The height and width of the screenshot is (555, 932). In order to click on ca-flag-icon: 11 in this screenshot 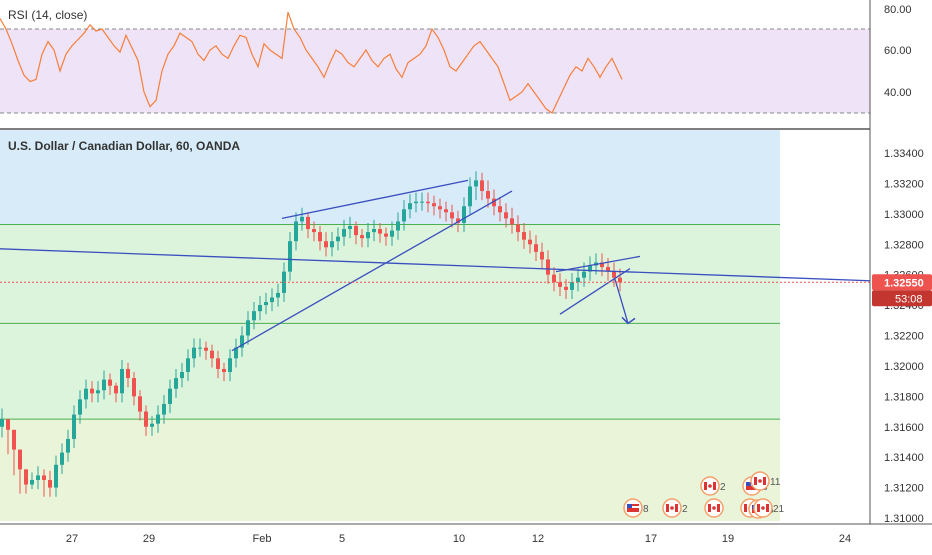, I will do `click(765, 481)`.